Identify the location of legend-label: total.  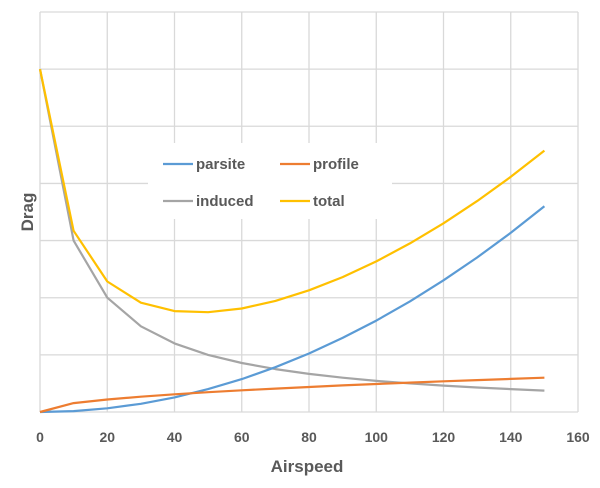
(329, 201).